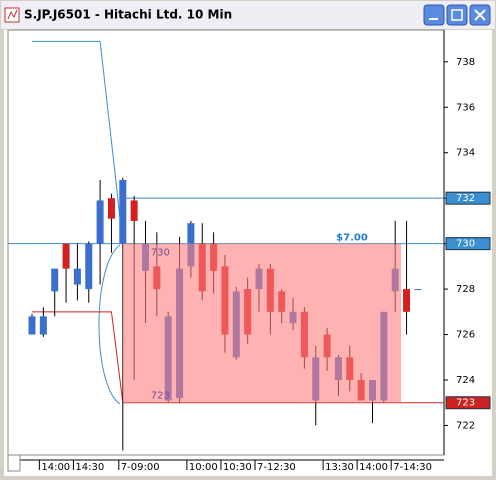  I want to click on close-glyph, so click(480, 15).